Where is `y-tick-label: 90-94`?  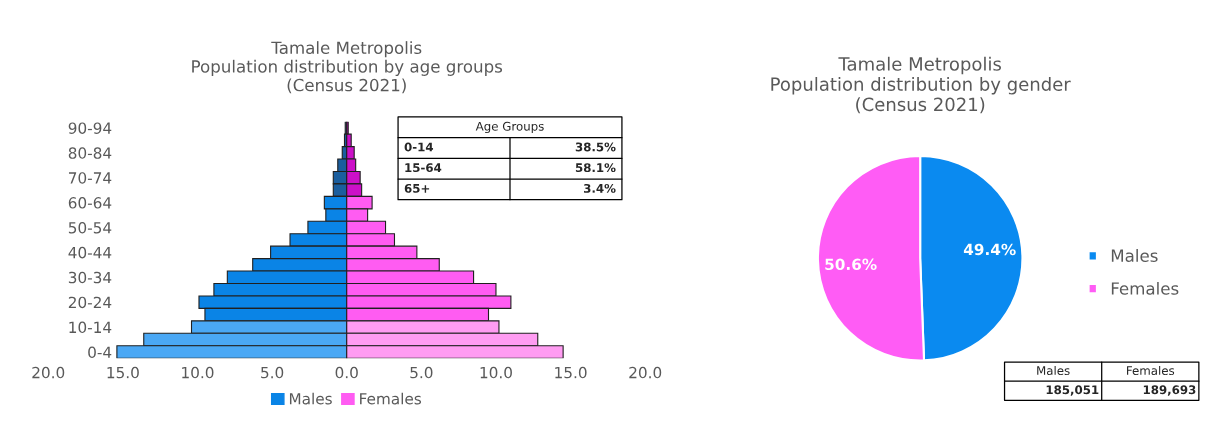
y-tick-label: 90-94 is located at coordinates (90, 128).